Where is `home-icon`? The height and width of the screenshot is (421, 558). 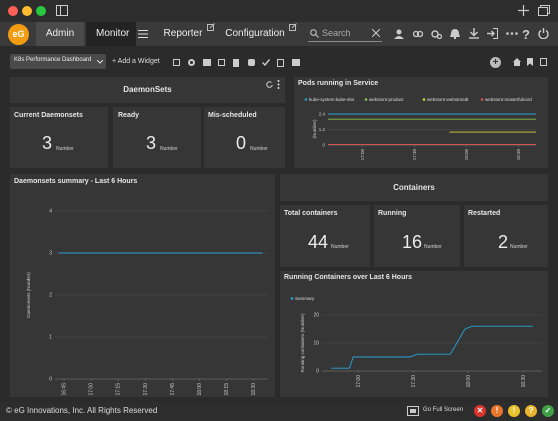 home-icon is located at coordinates (517, 62).